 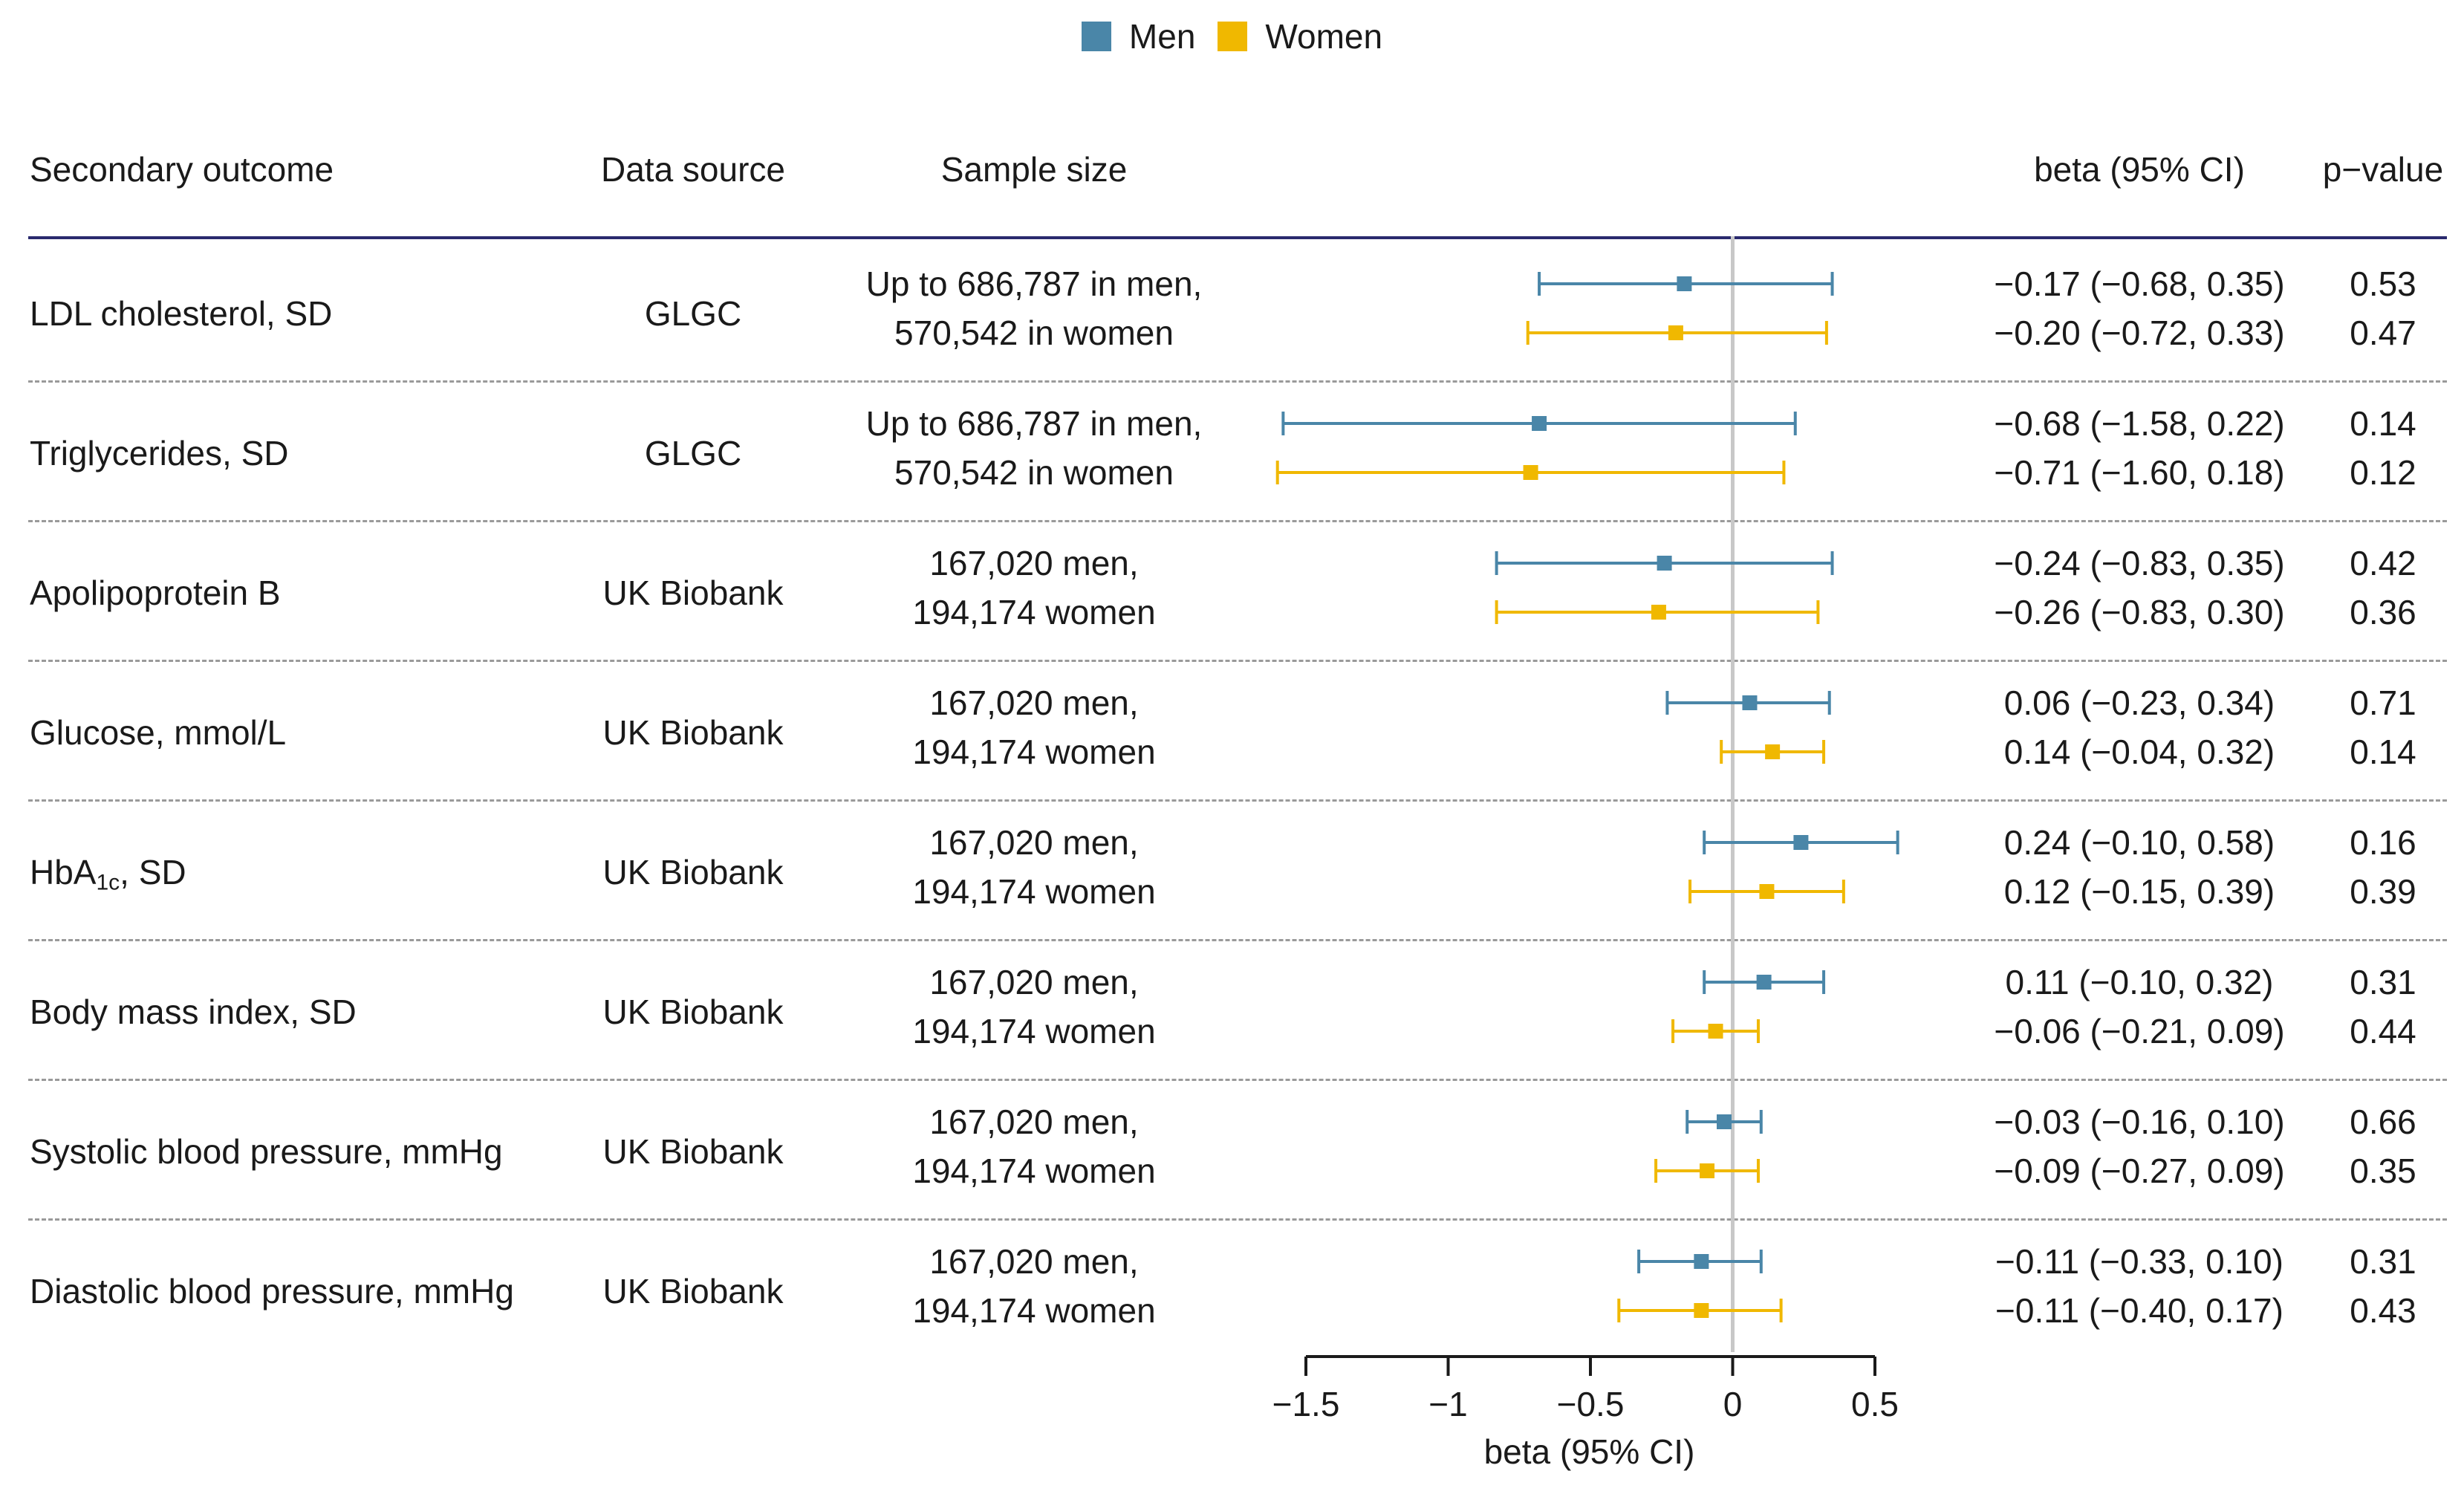 I want to click on pvalue-women: 0.43, so click(x=2383, y=1310).